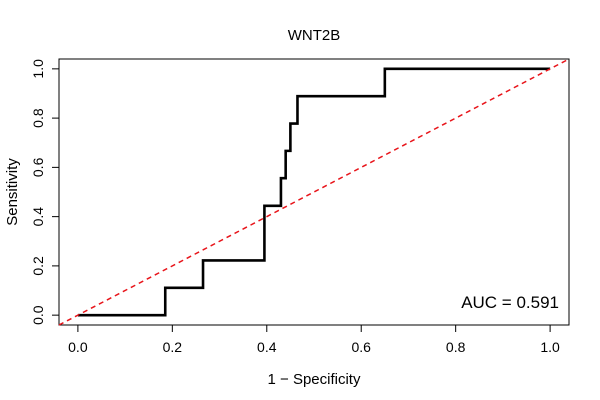 The image size is (600, 400). I want to click on x-tick-label: 0.0, so click(78, 347).